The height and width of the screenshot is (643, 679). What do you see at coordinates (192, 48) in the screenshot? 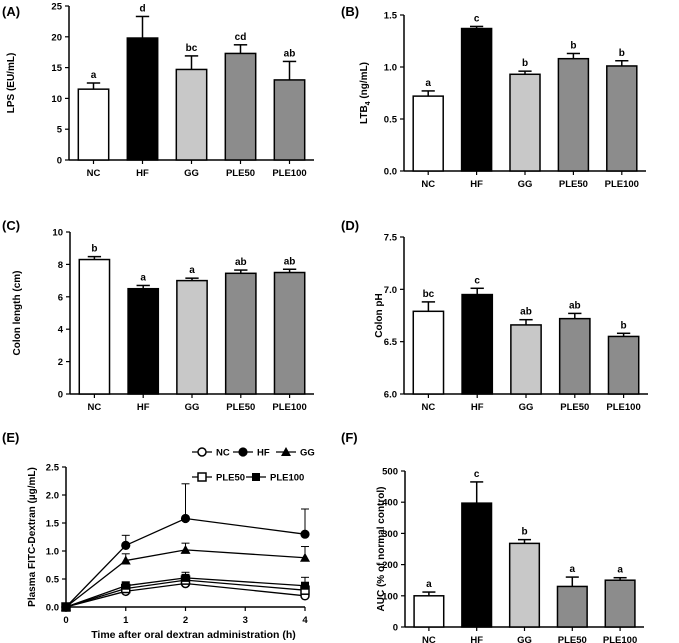
I see `significance-letter: bc` at bounding box center [192, 48].